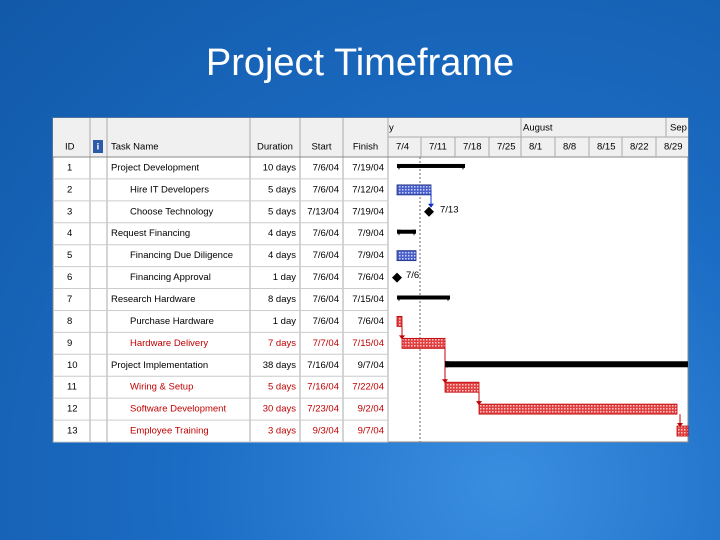  I want to click on task-cell: 12, so click(72, 409).